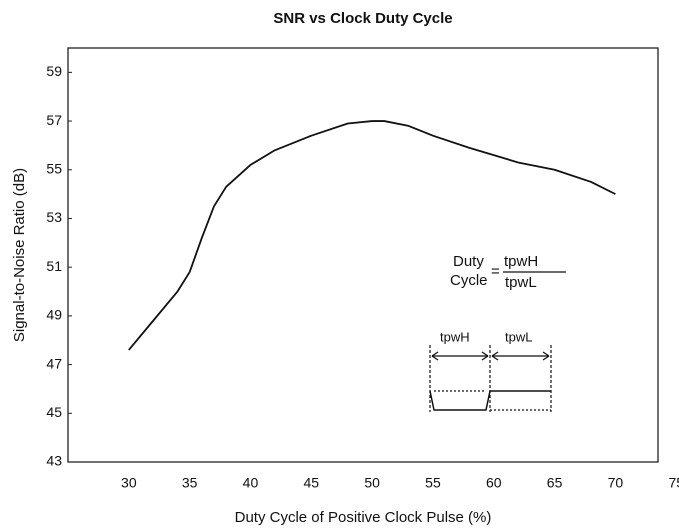 The height and width of the screenshot is (529, 679). I want to click on x-tick-label: 45, so click(312, 483).